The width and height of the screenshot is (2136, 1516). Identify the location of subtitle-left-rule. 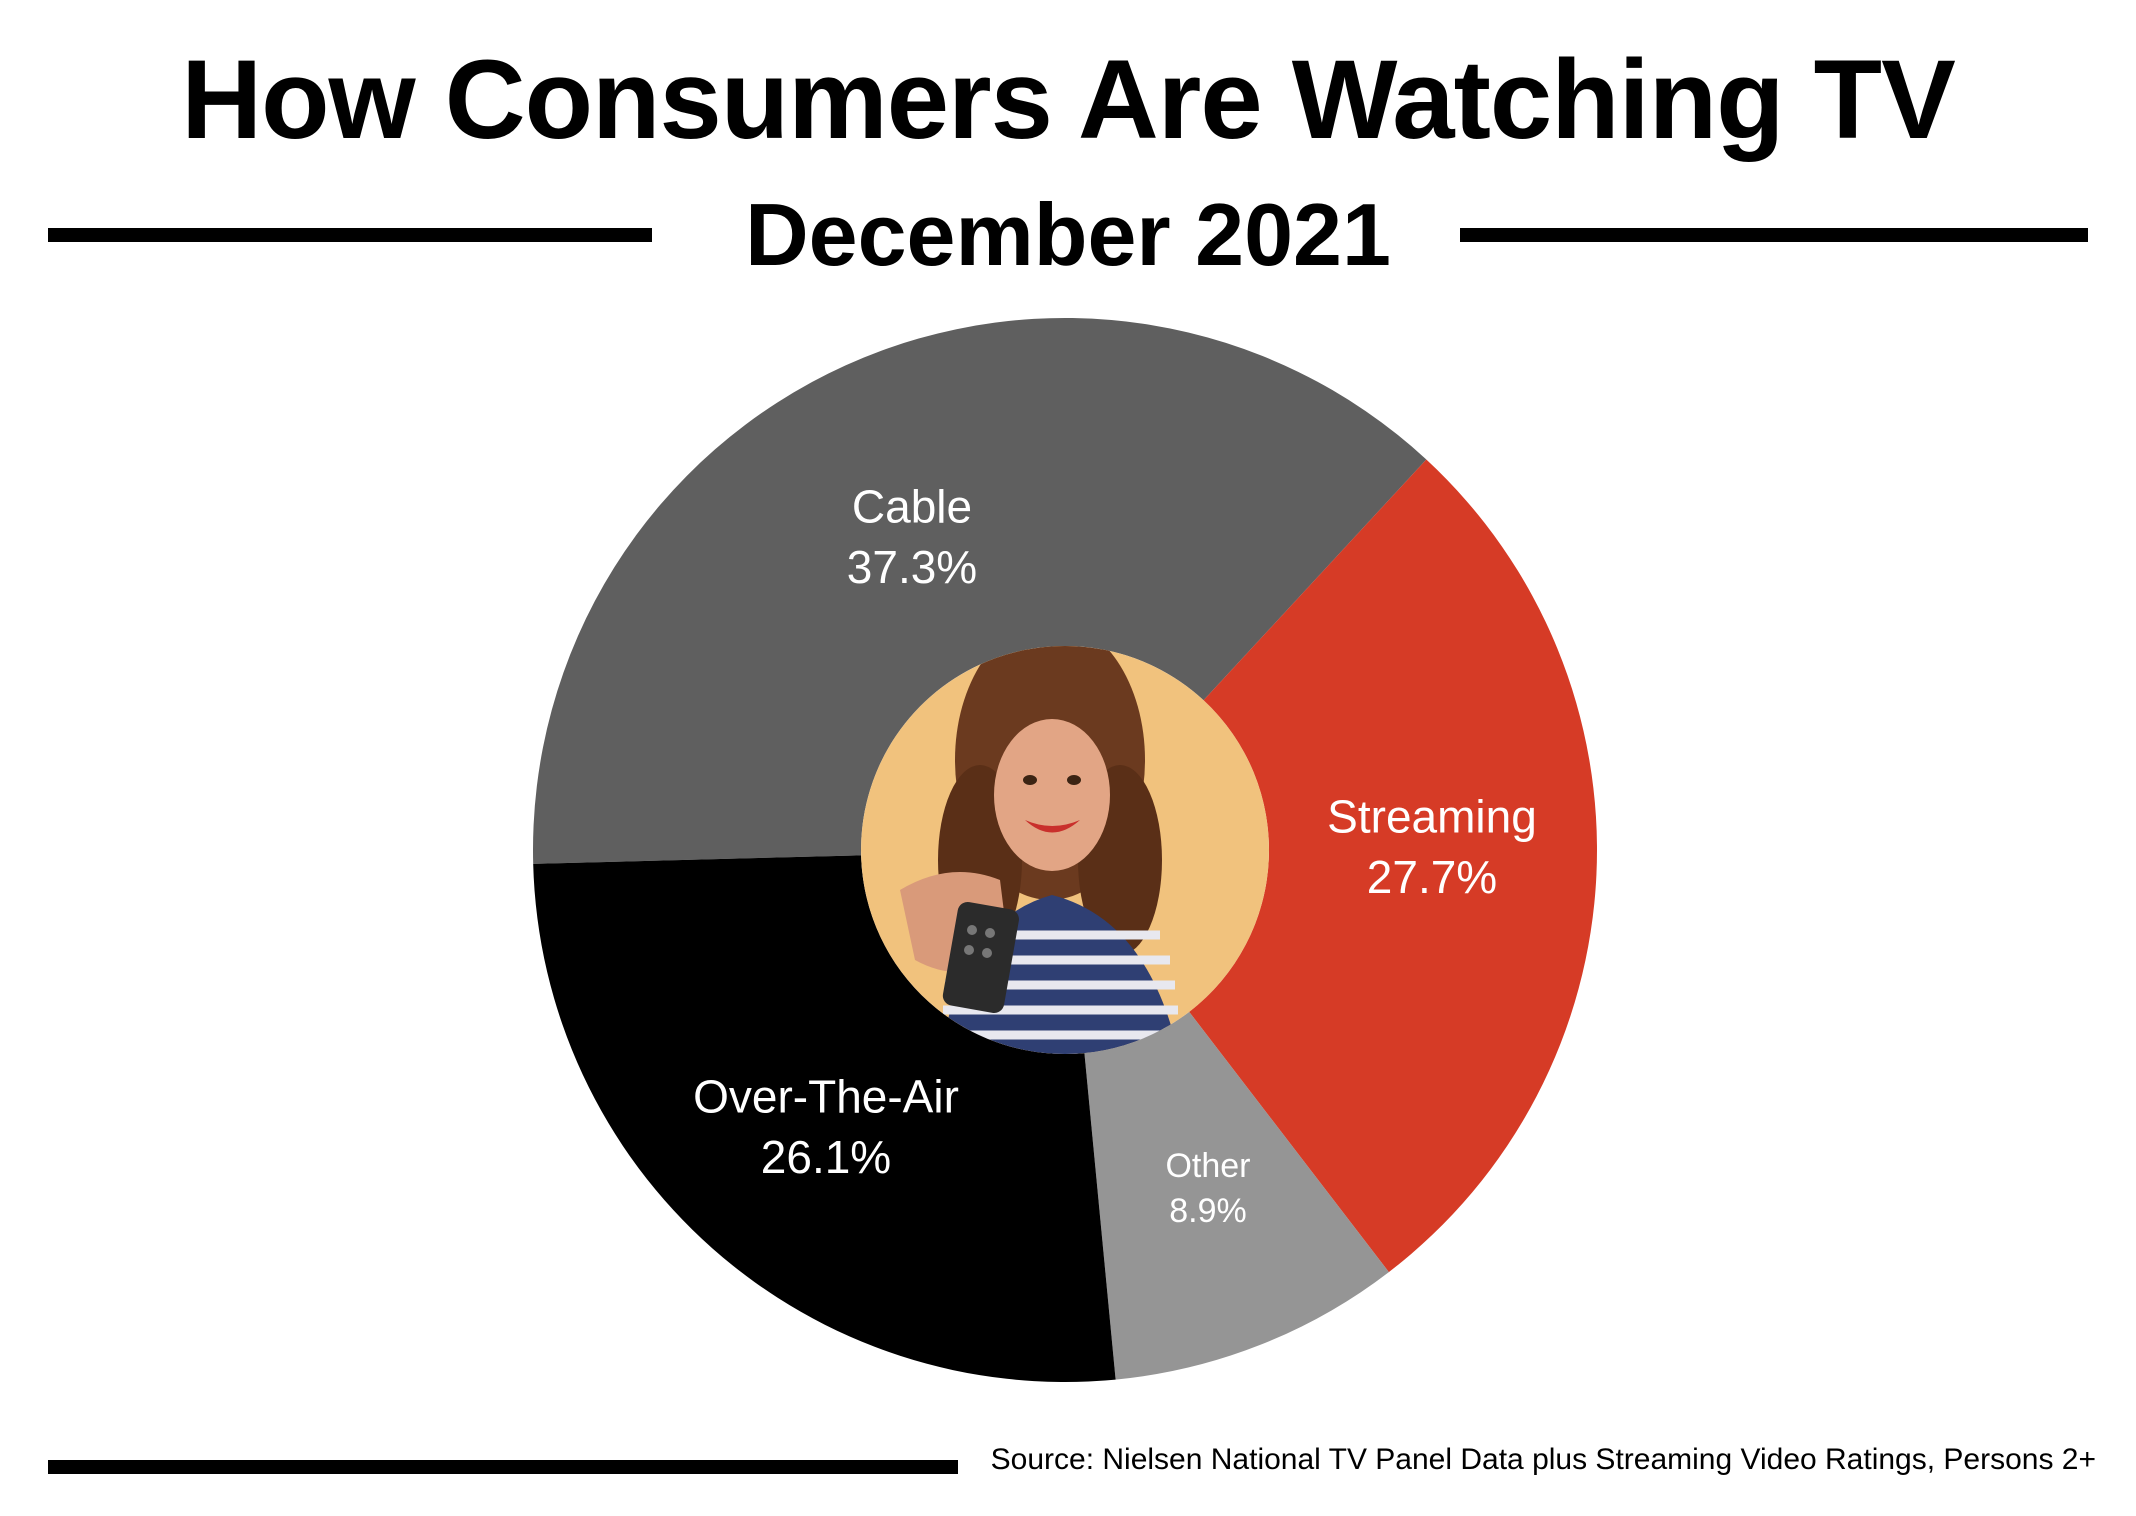
(350, 235).